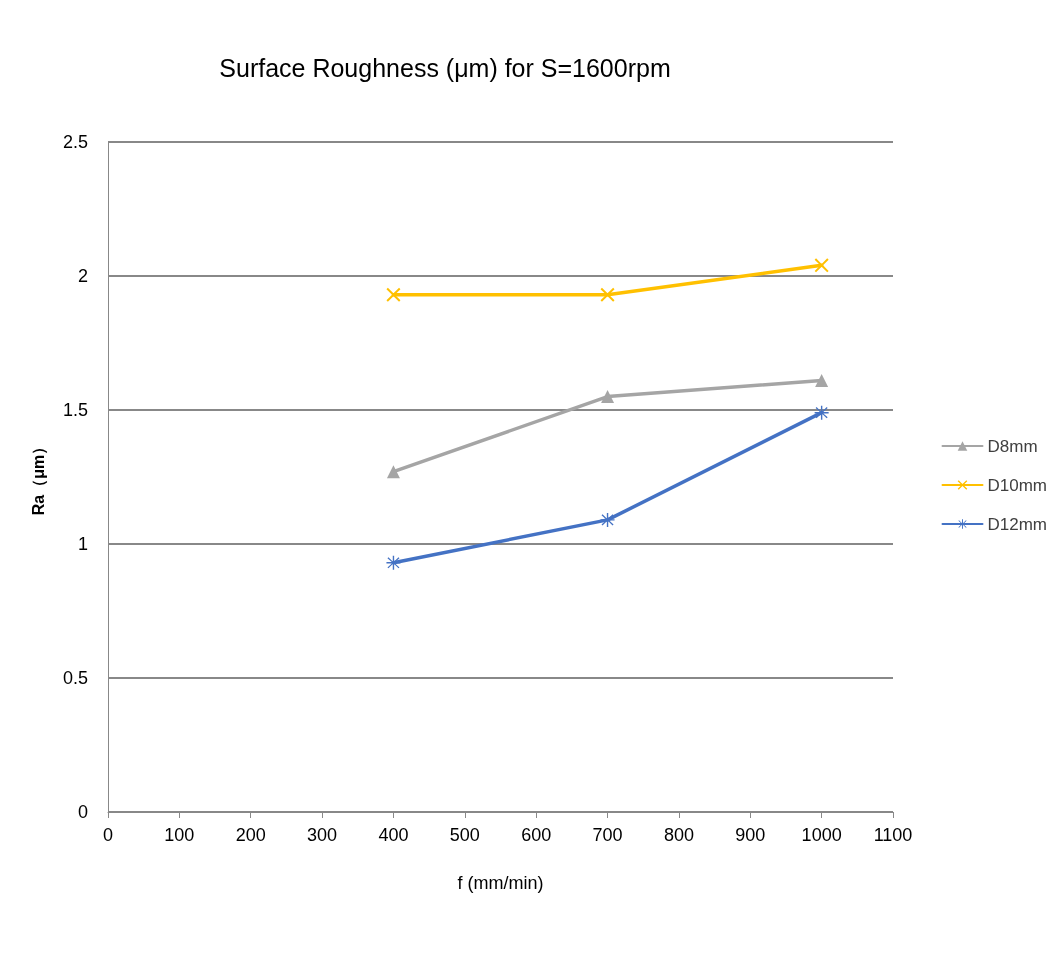  What do you see at coordinates (1012, 446) in the screenshot?
I see `legend-label: D8mm` at bounding box center [1012, 446].